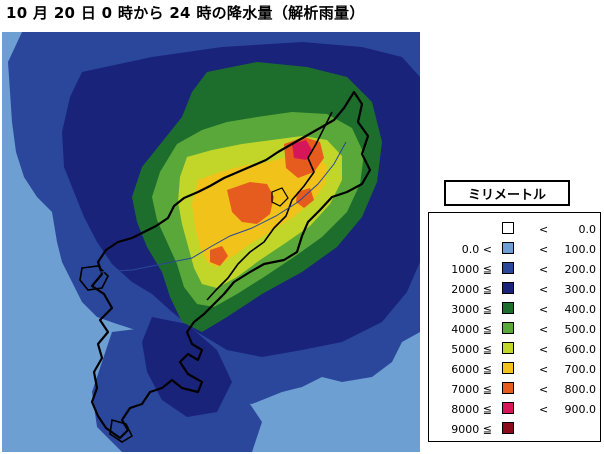 The height and width of the screenshot is (454, 604). I want to click on precip-zone-200-300-south, so click(187, 367).